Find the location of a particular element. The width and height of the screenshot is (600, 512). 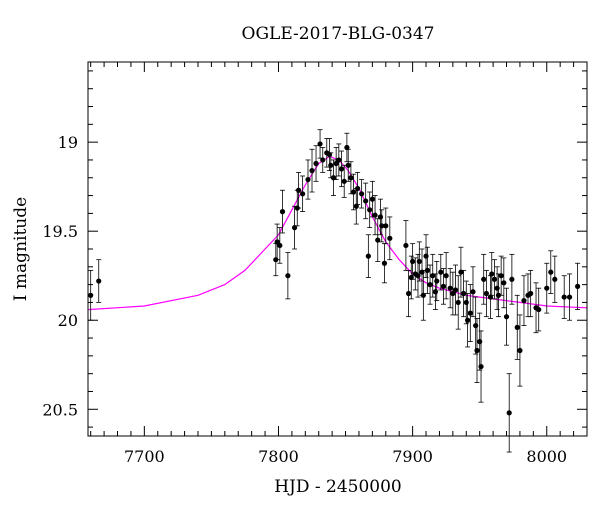

y-tick-label: 19 is located at coordinates (68, 142).